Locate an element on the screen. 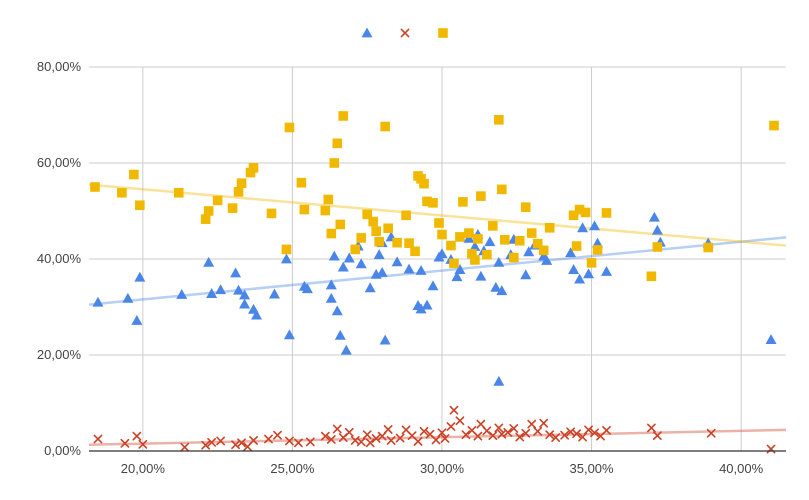 This screenshot has height=500, width=809. y-tick-label: 0,00% is located at coordinates (62, 450).